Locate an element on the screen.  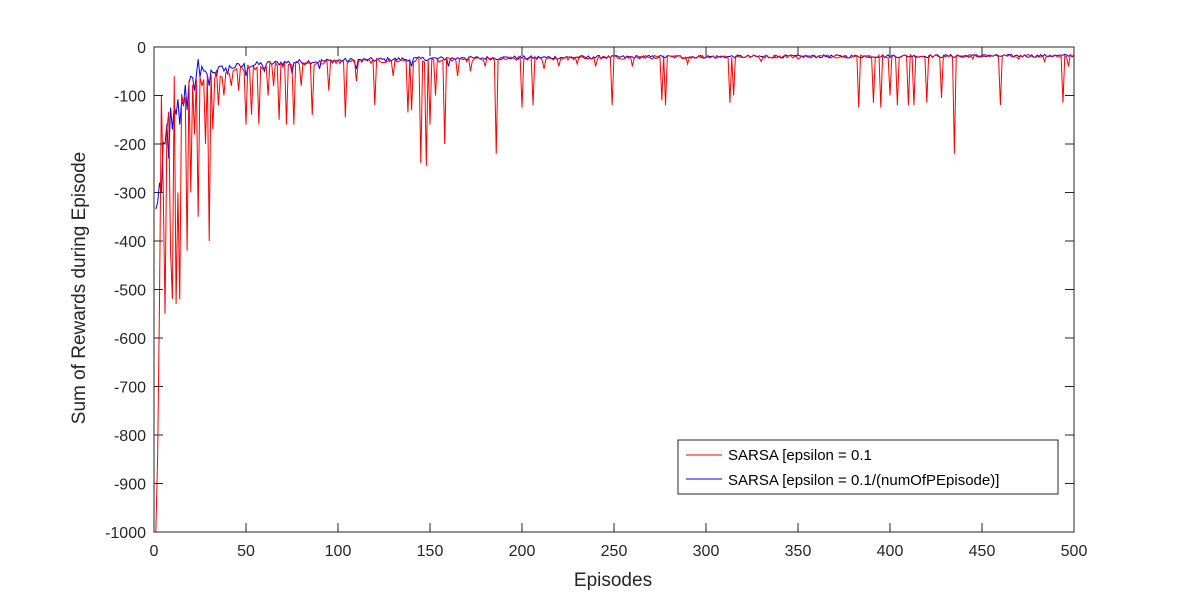
x-tick-label: 250 is located at coordinates (614, 551).